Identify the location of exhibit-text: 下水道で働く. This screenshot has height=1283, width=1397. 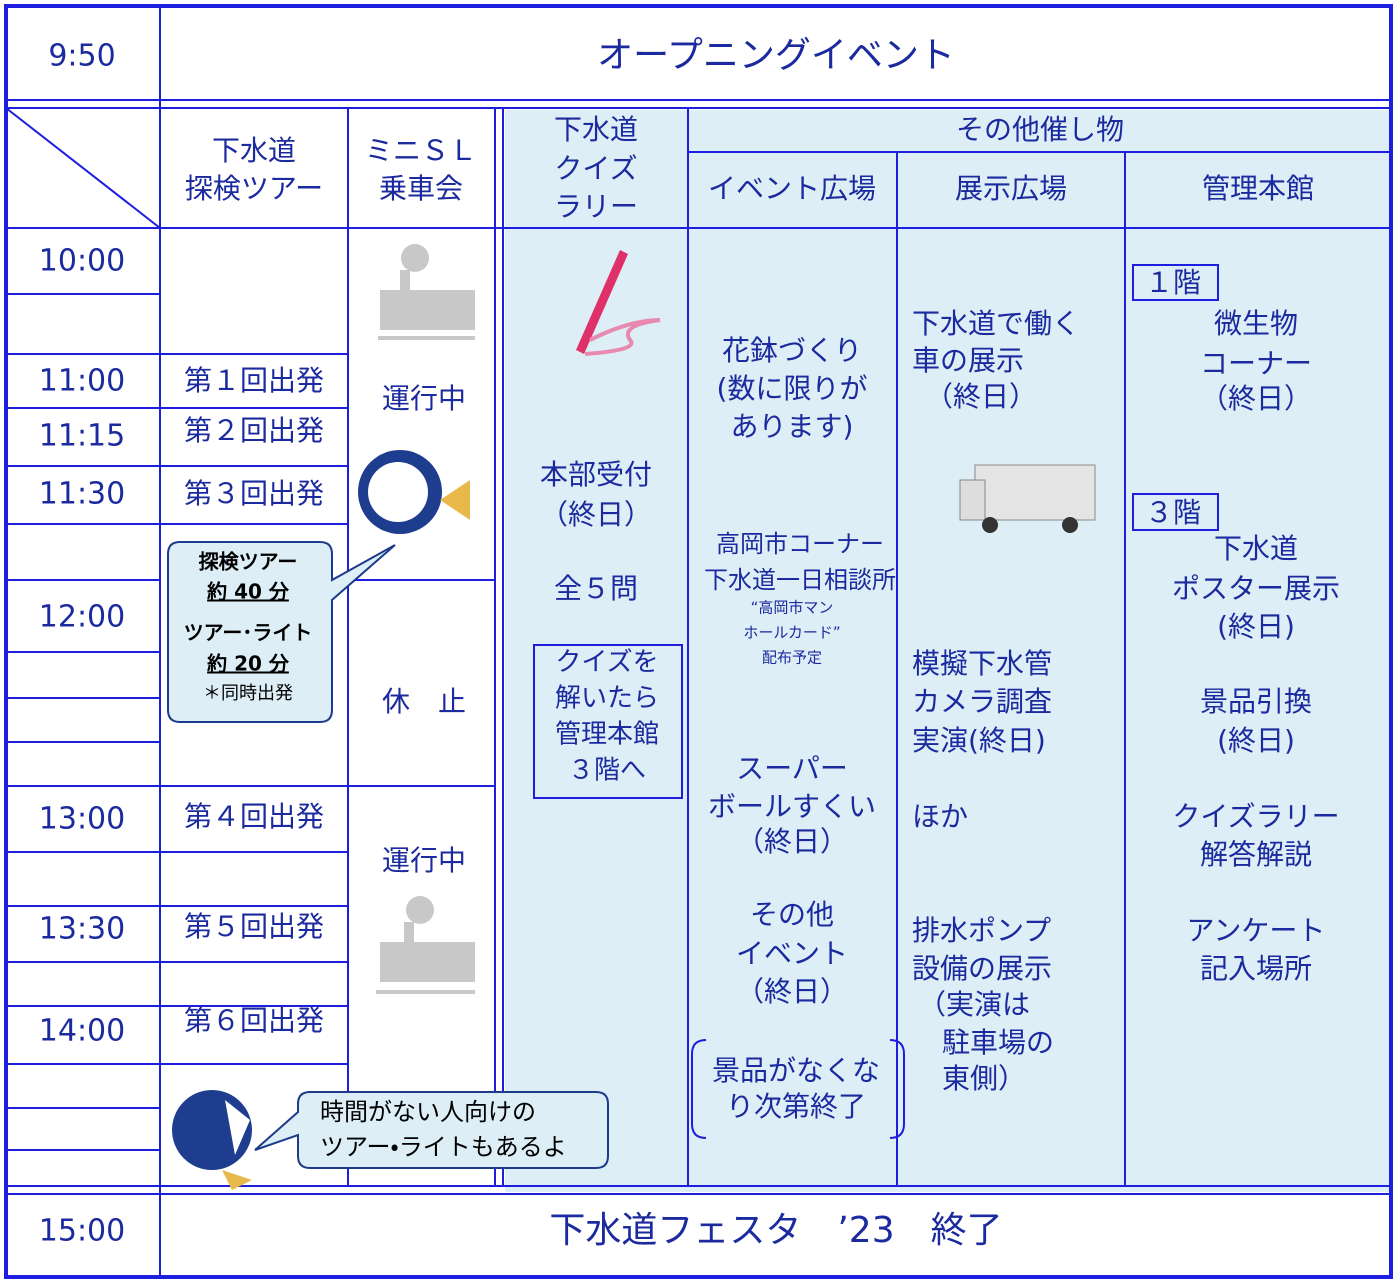
(996, 323).